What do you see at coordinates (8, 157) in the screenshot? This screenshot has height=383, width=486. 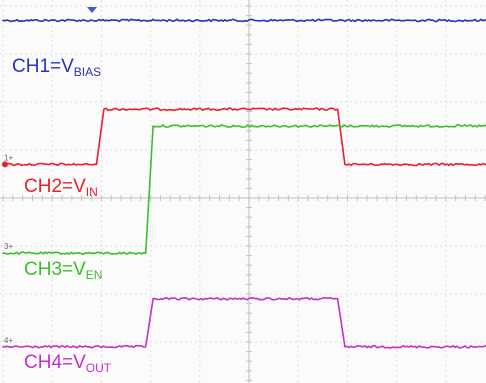 I see `channel-marker-ch2: 1+` at bounding box center [8, 157].